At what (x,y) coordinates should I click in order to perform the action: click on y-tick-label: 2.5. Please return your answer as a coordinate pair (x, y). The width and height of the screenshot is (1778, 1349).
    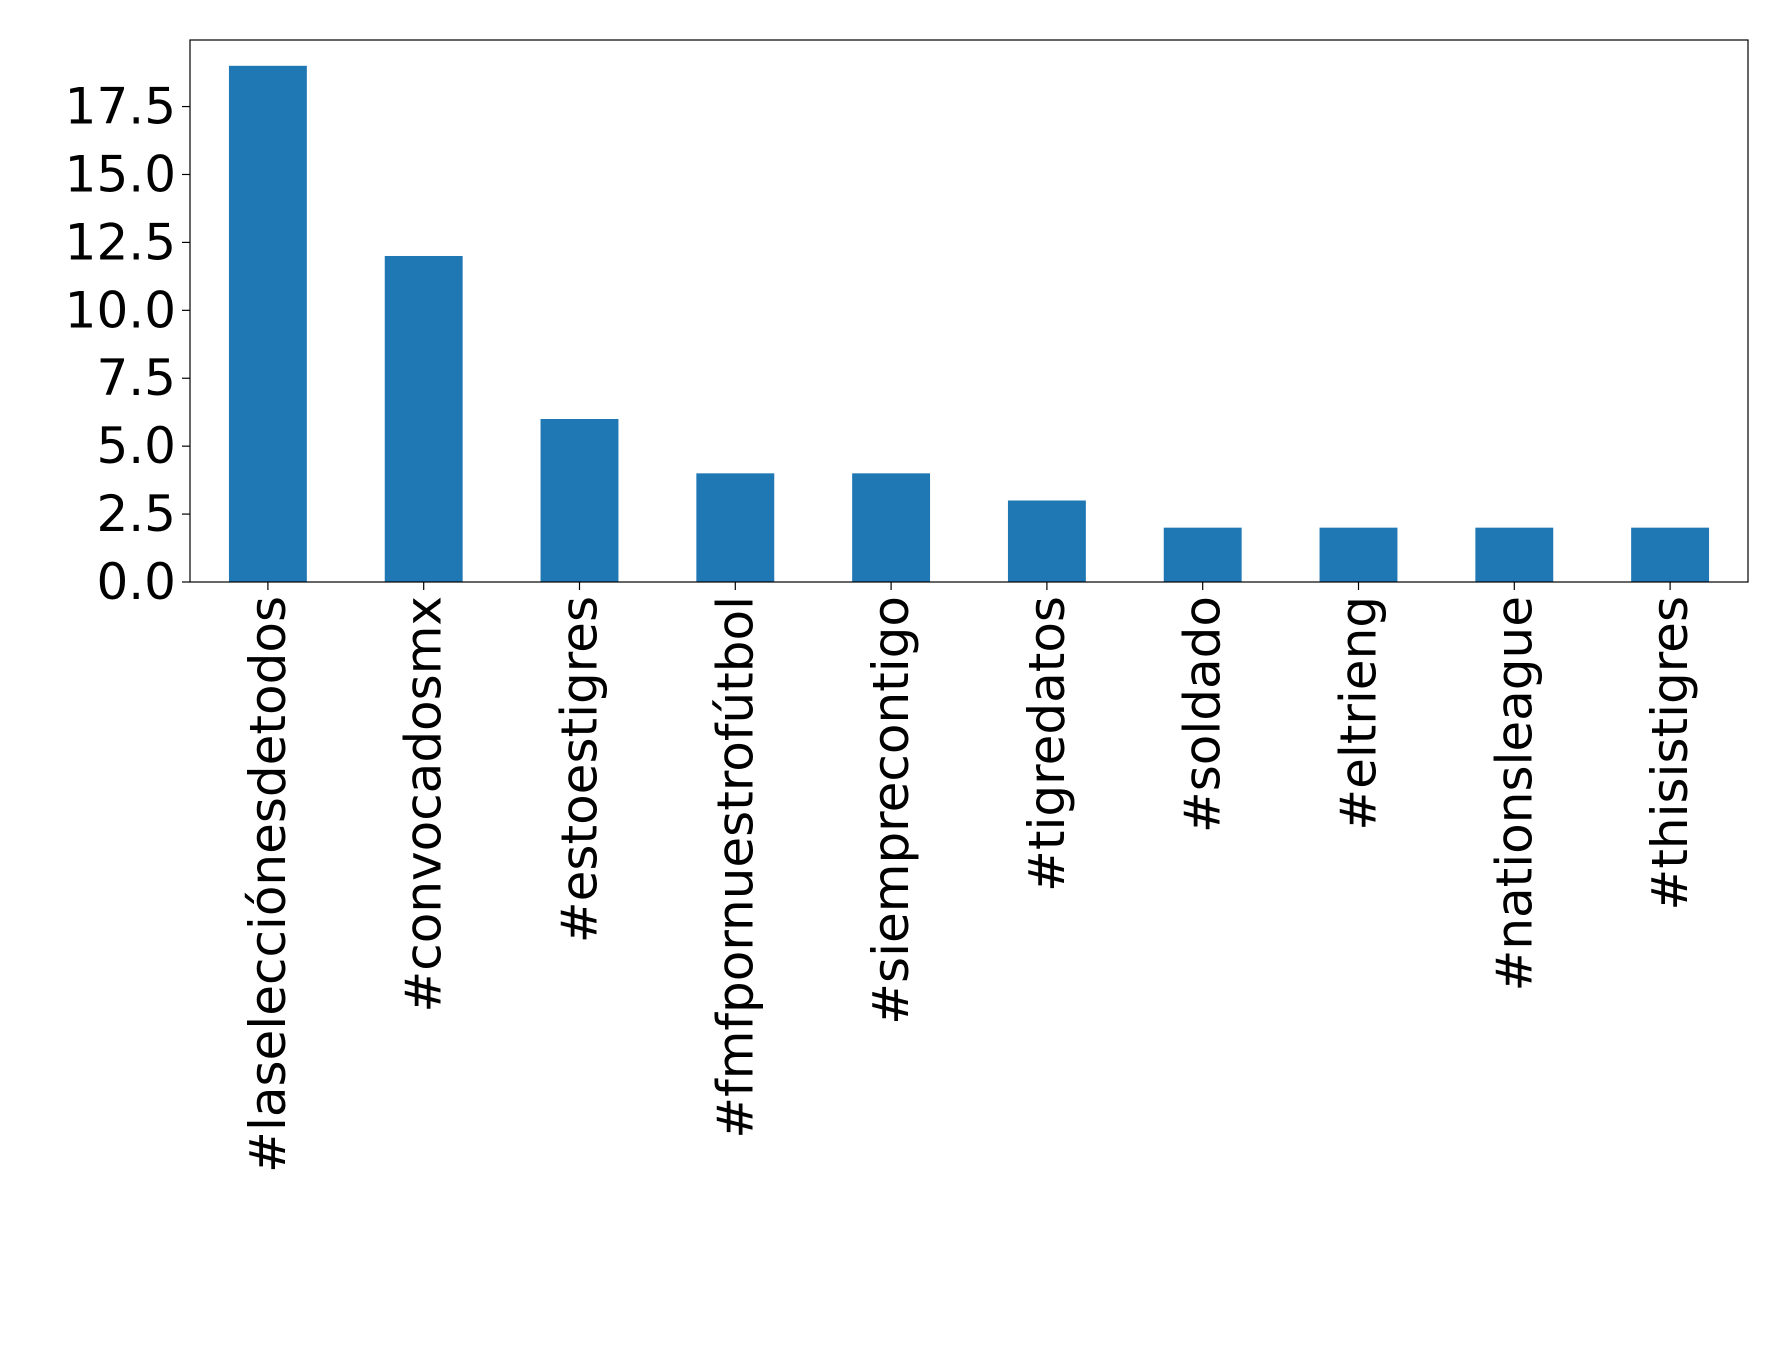
    Looking at the image, I should click on (136, 514).